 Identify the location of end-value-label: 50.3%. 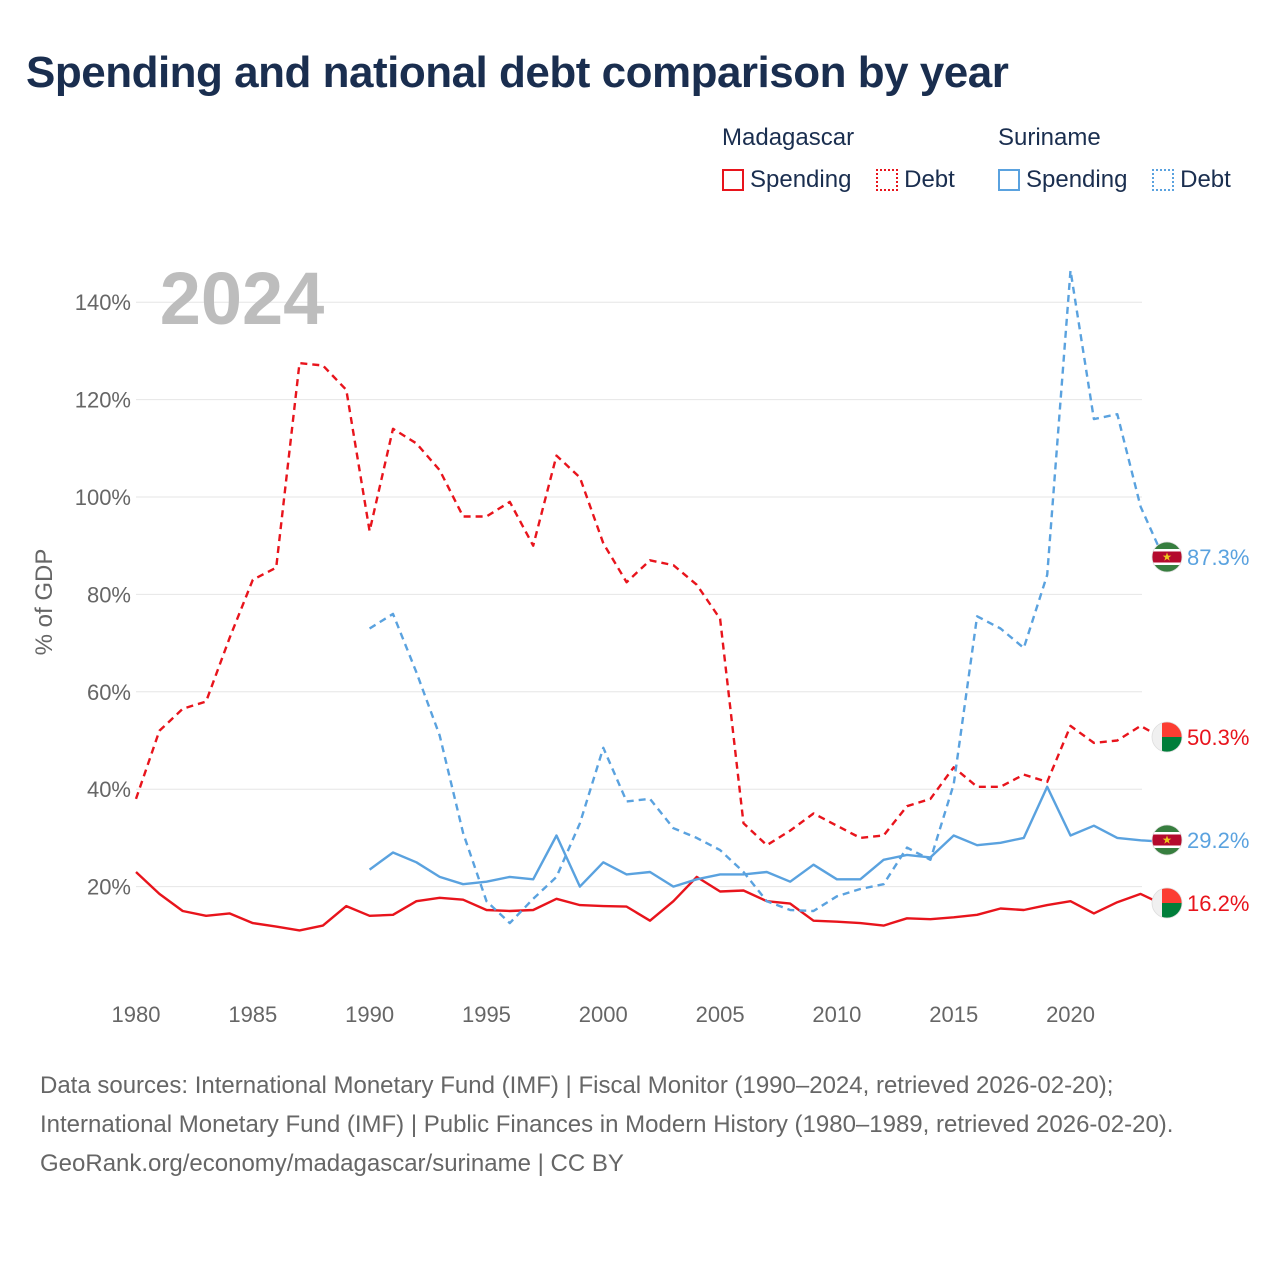
(1218, 737).